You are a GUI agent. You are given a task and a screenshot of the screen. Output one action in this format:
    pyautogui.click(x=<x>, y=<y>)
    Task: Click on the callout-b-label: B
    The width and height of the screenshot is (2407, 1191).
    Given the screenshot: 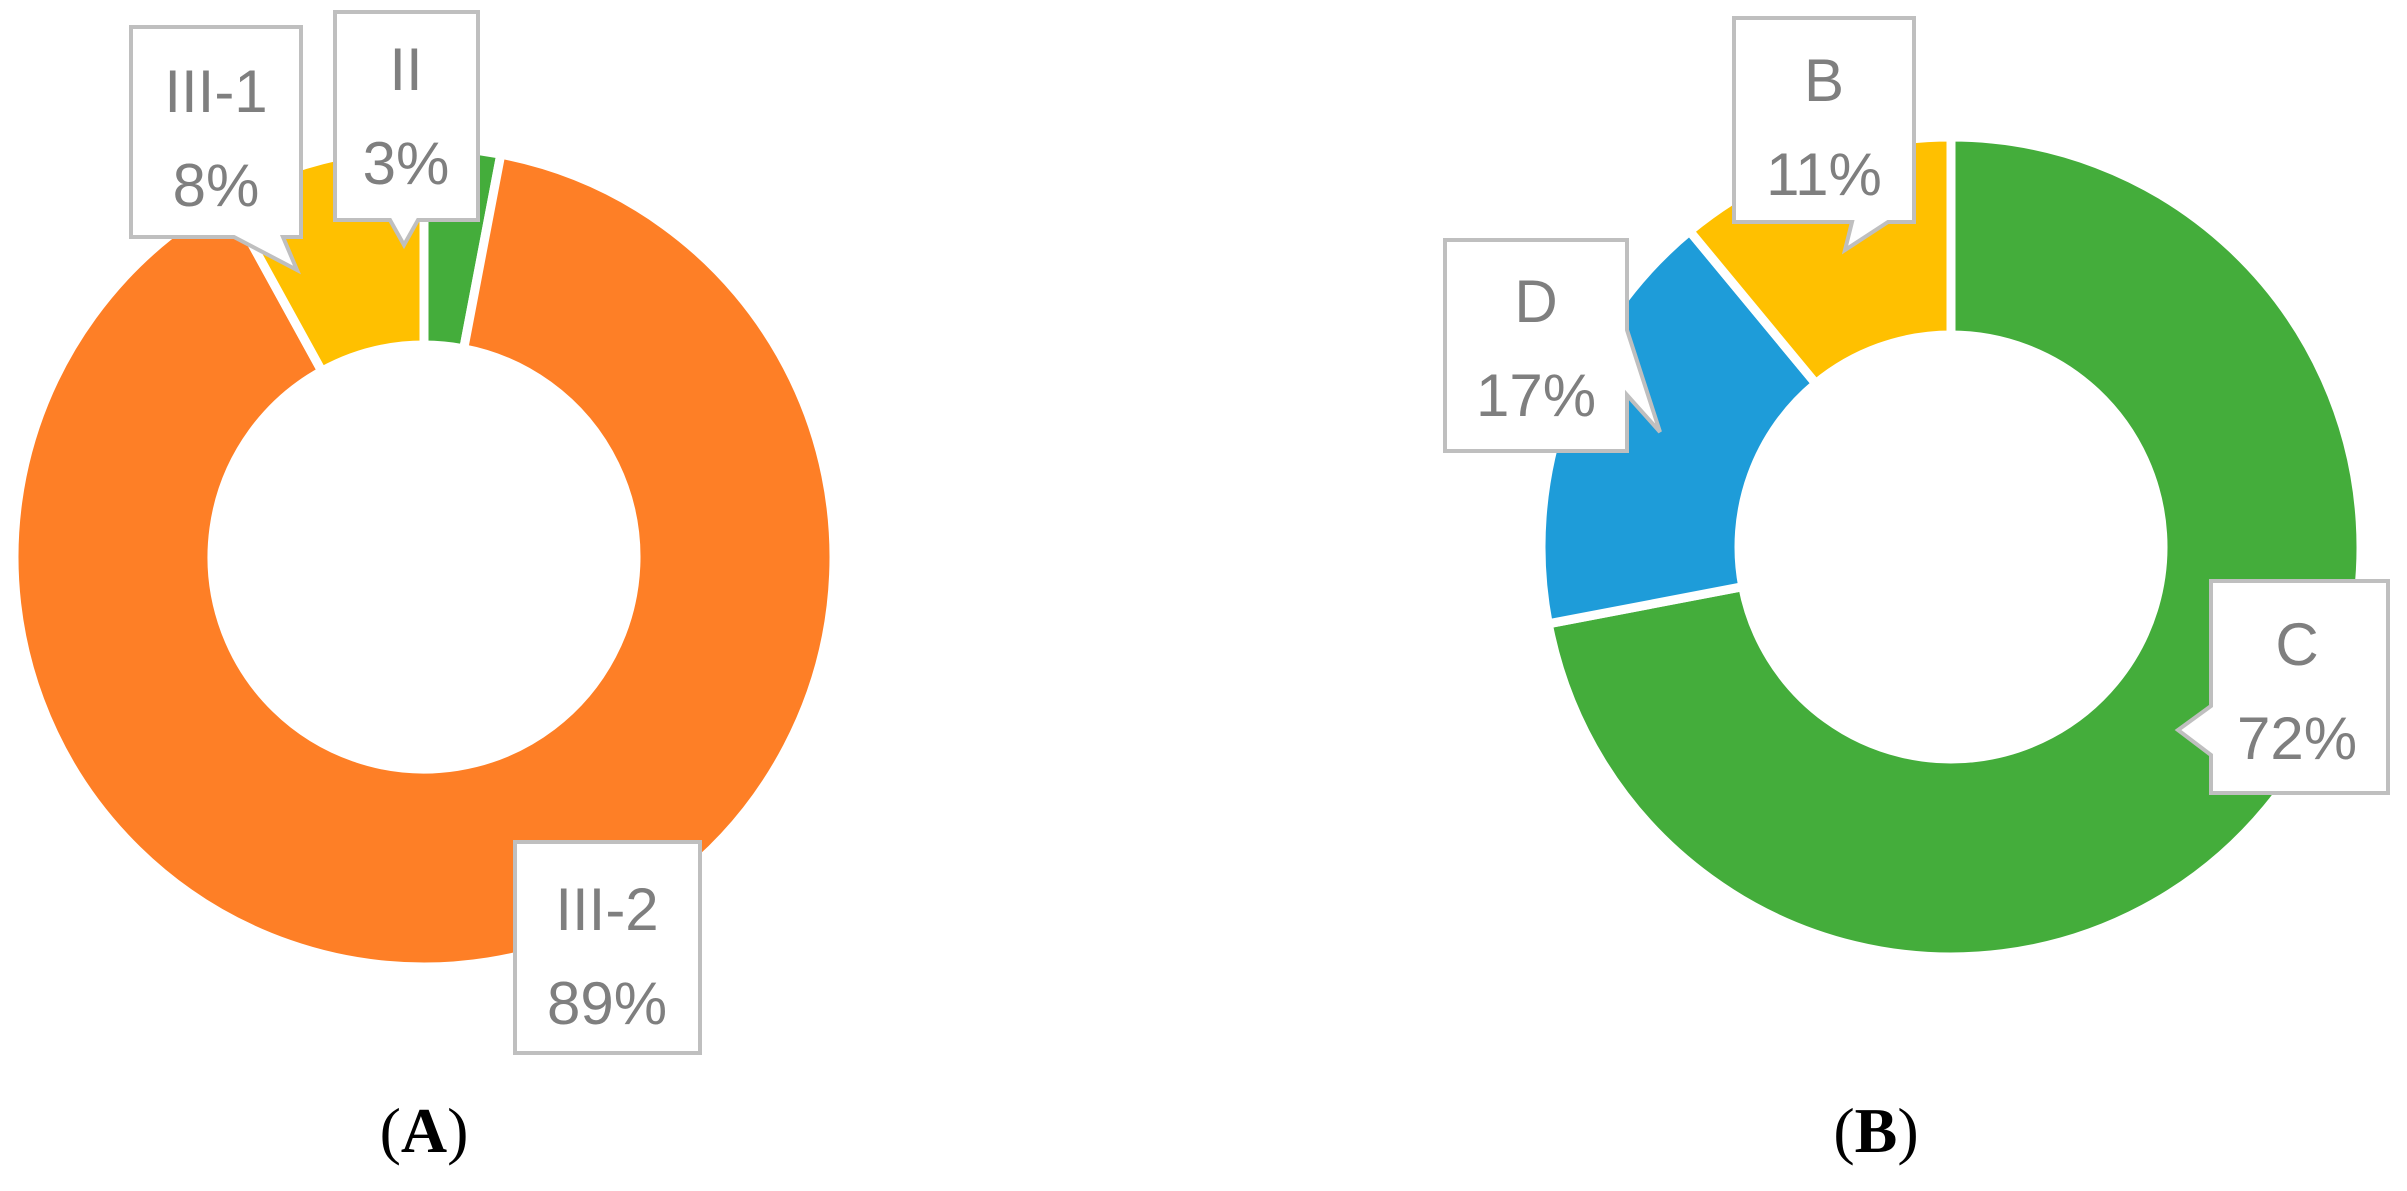 What is the action you would take?
    pyautogui.click(x=1824, y=80)
    